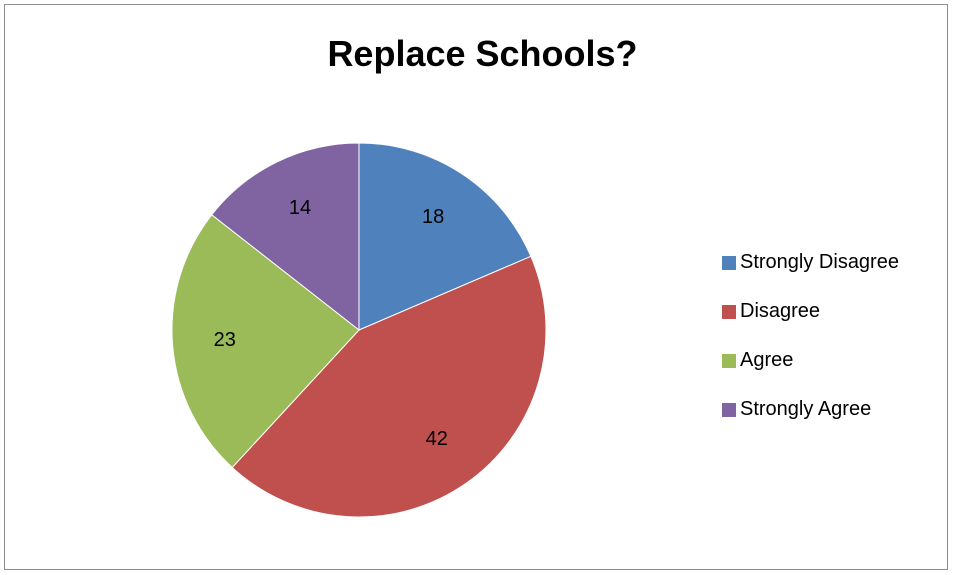 The height and width of the screenshot is (575, 953). Describe the element at coordinates (810, 360) in the screenshot. I see `legend-item-agree: Agree` at that location.